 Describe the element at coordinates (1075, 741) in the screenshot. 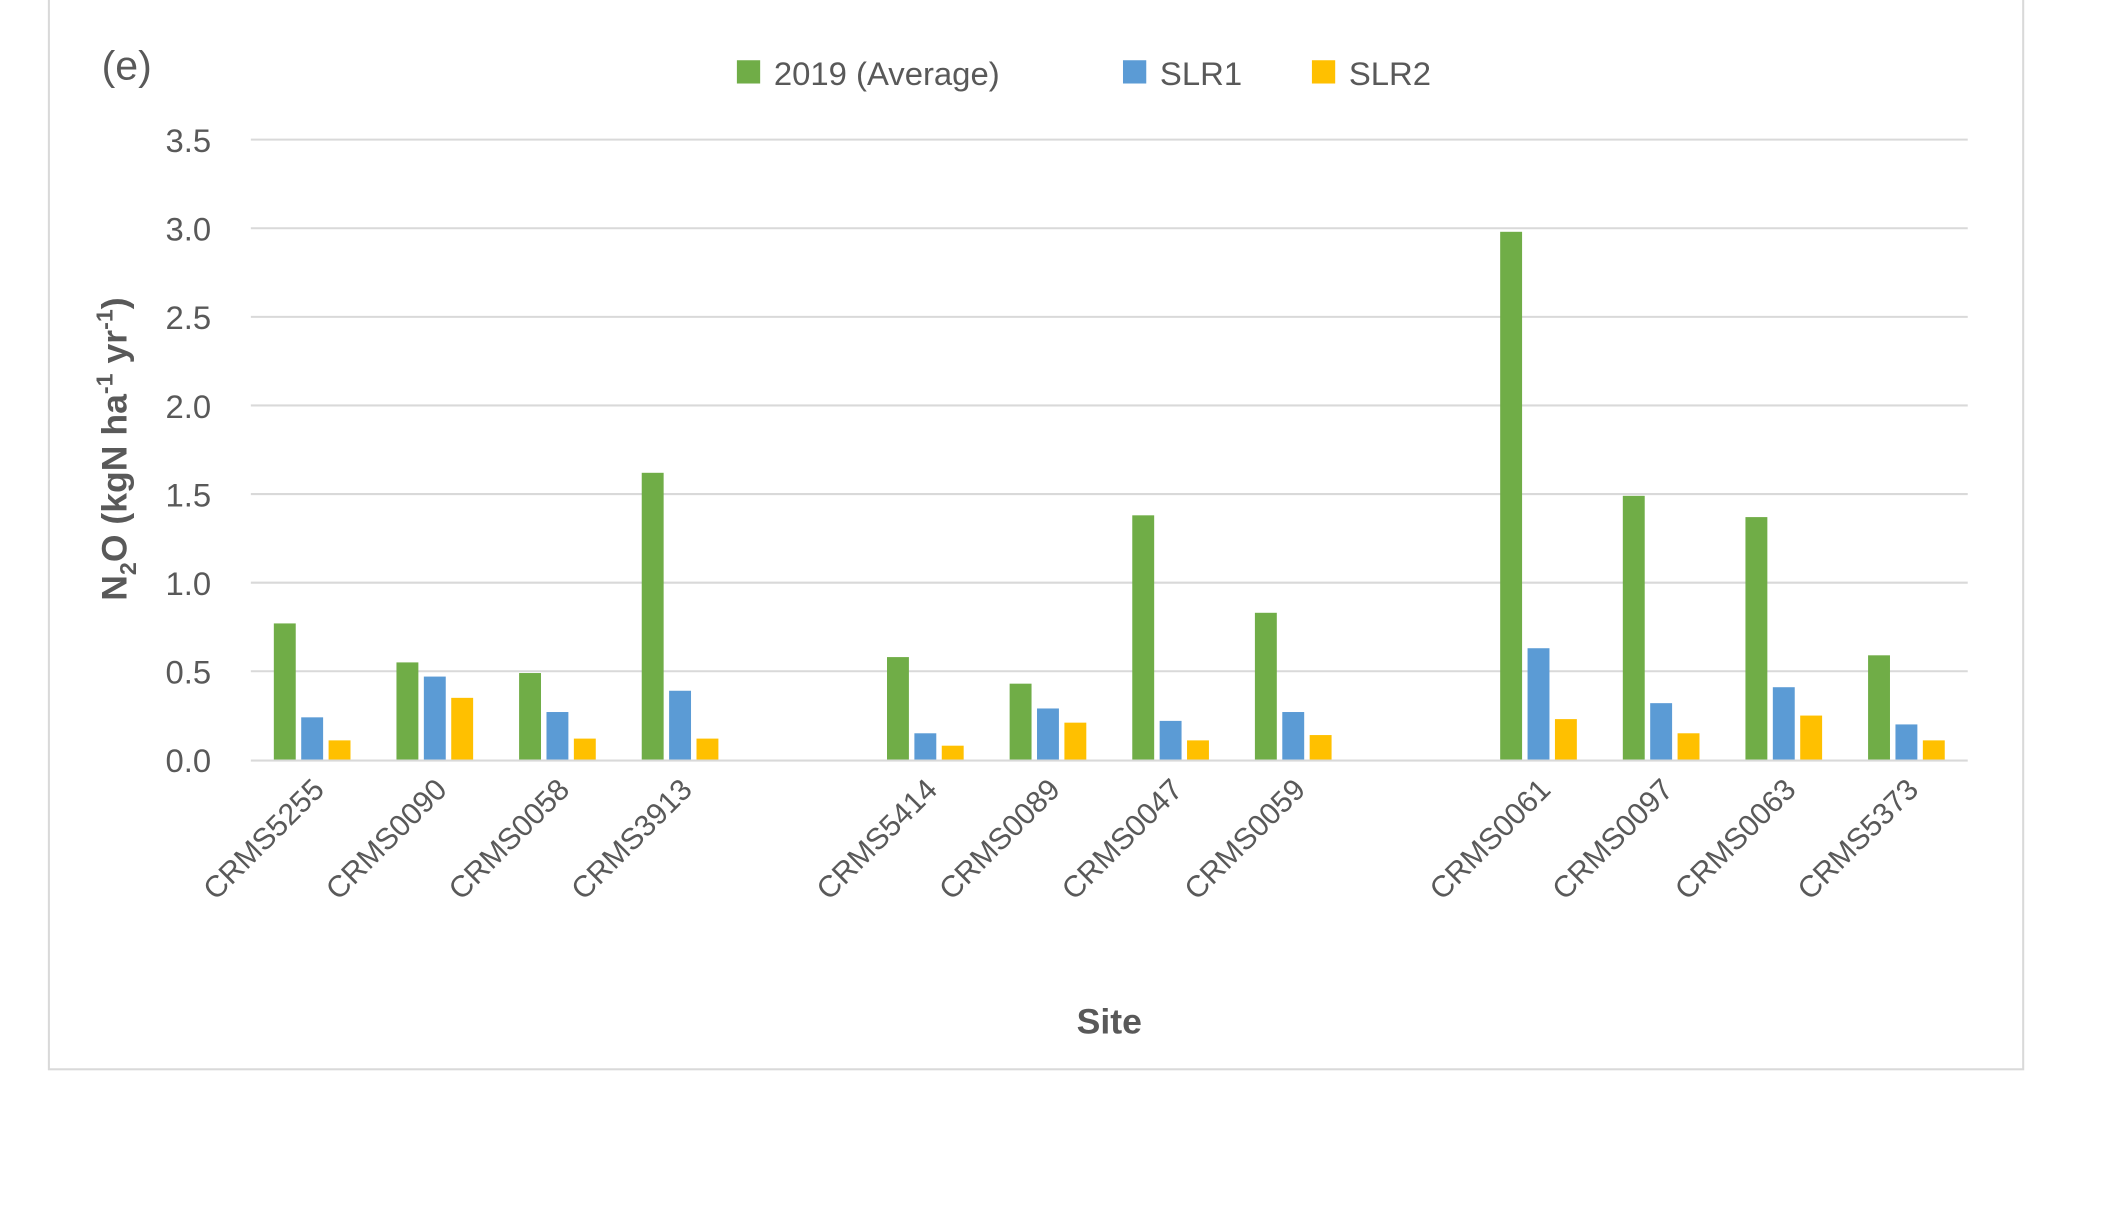

I see `bar-slr2-CRMS0089` at that location.